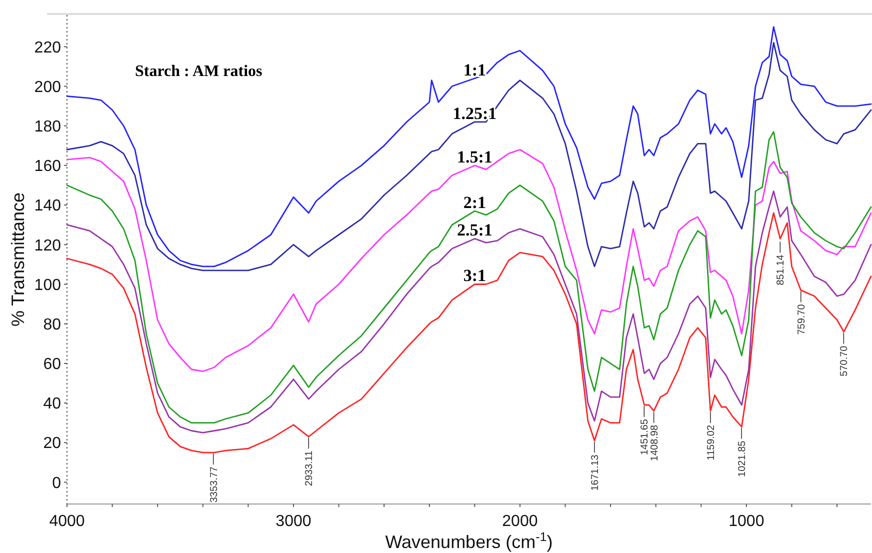 Image resolution: width=872 pixels, height=553 pixels. Describe the element at coordinates (310, 468) in the screenshot. I see `annotation: 2933.11` at that location.